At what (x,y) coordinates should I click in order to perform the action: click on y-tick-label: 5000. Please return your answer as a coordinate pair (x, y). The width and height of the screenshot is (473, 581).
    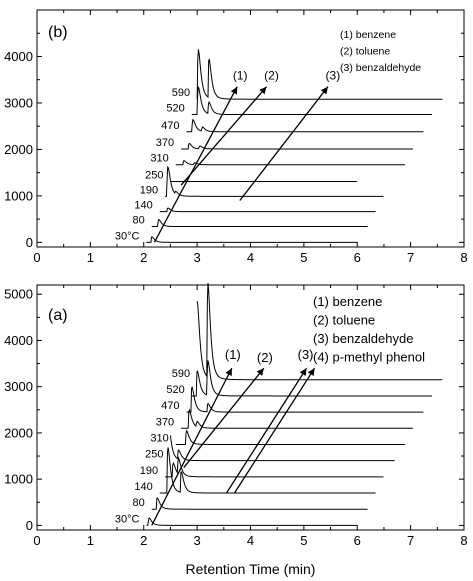
    Looking at the image, I should click on (18, 294).